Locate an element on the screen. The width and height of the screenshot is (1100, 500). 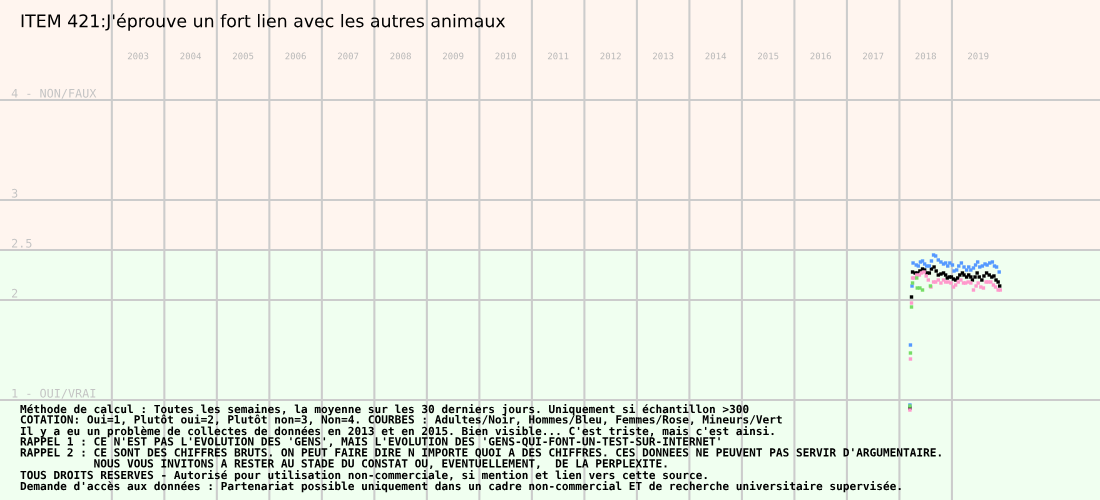
x-tick-label: 2004 is located at coordinates (191, 56).